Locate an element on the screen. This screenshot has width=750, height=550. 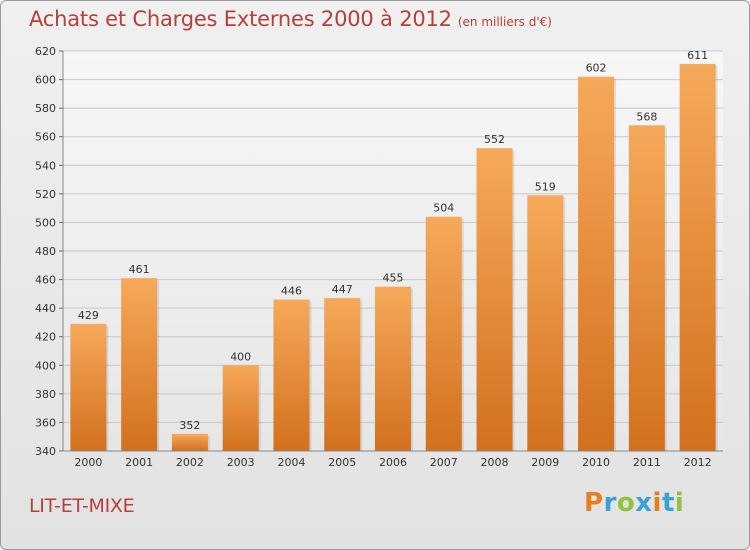
y-tick-label: 420 is located at coordinates (45, 337).